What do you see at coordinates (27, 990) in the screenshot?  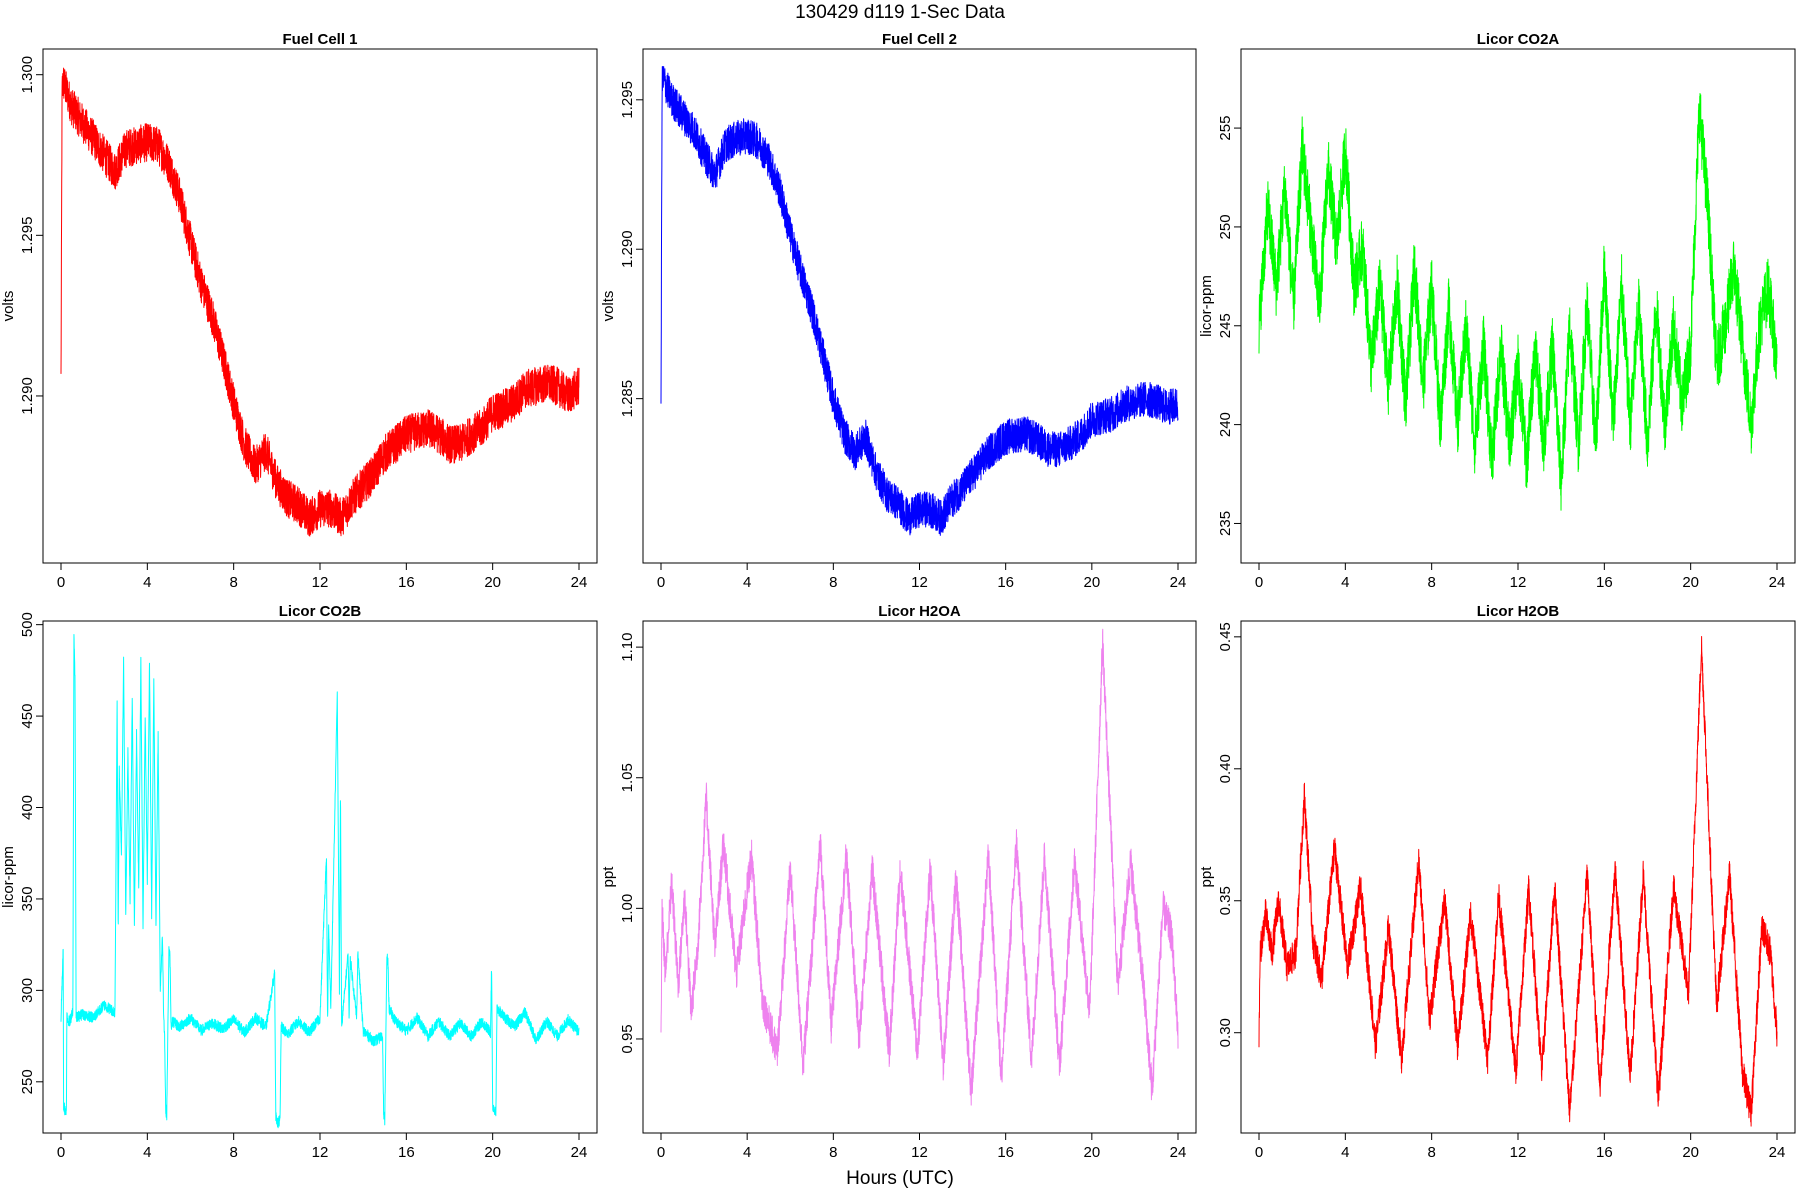 I see `y-tick-label: 300` at bounding box center [27, 990].